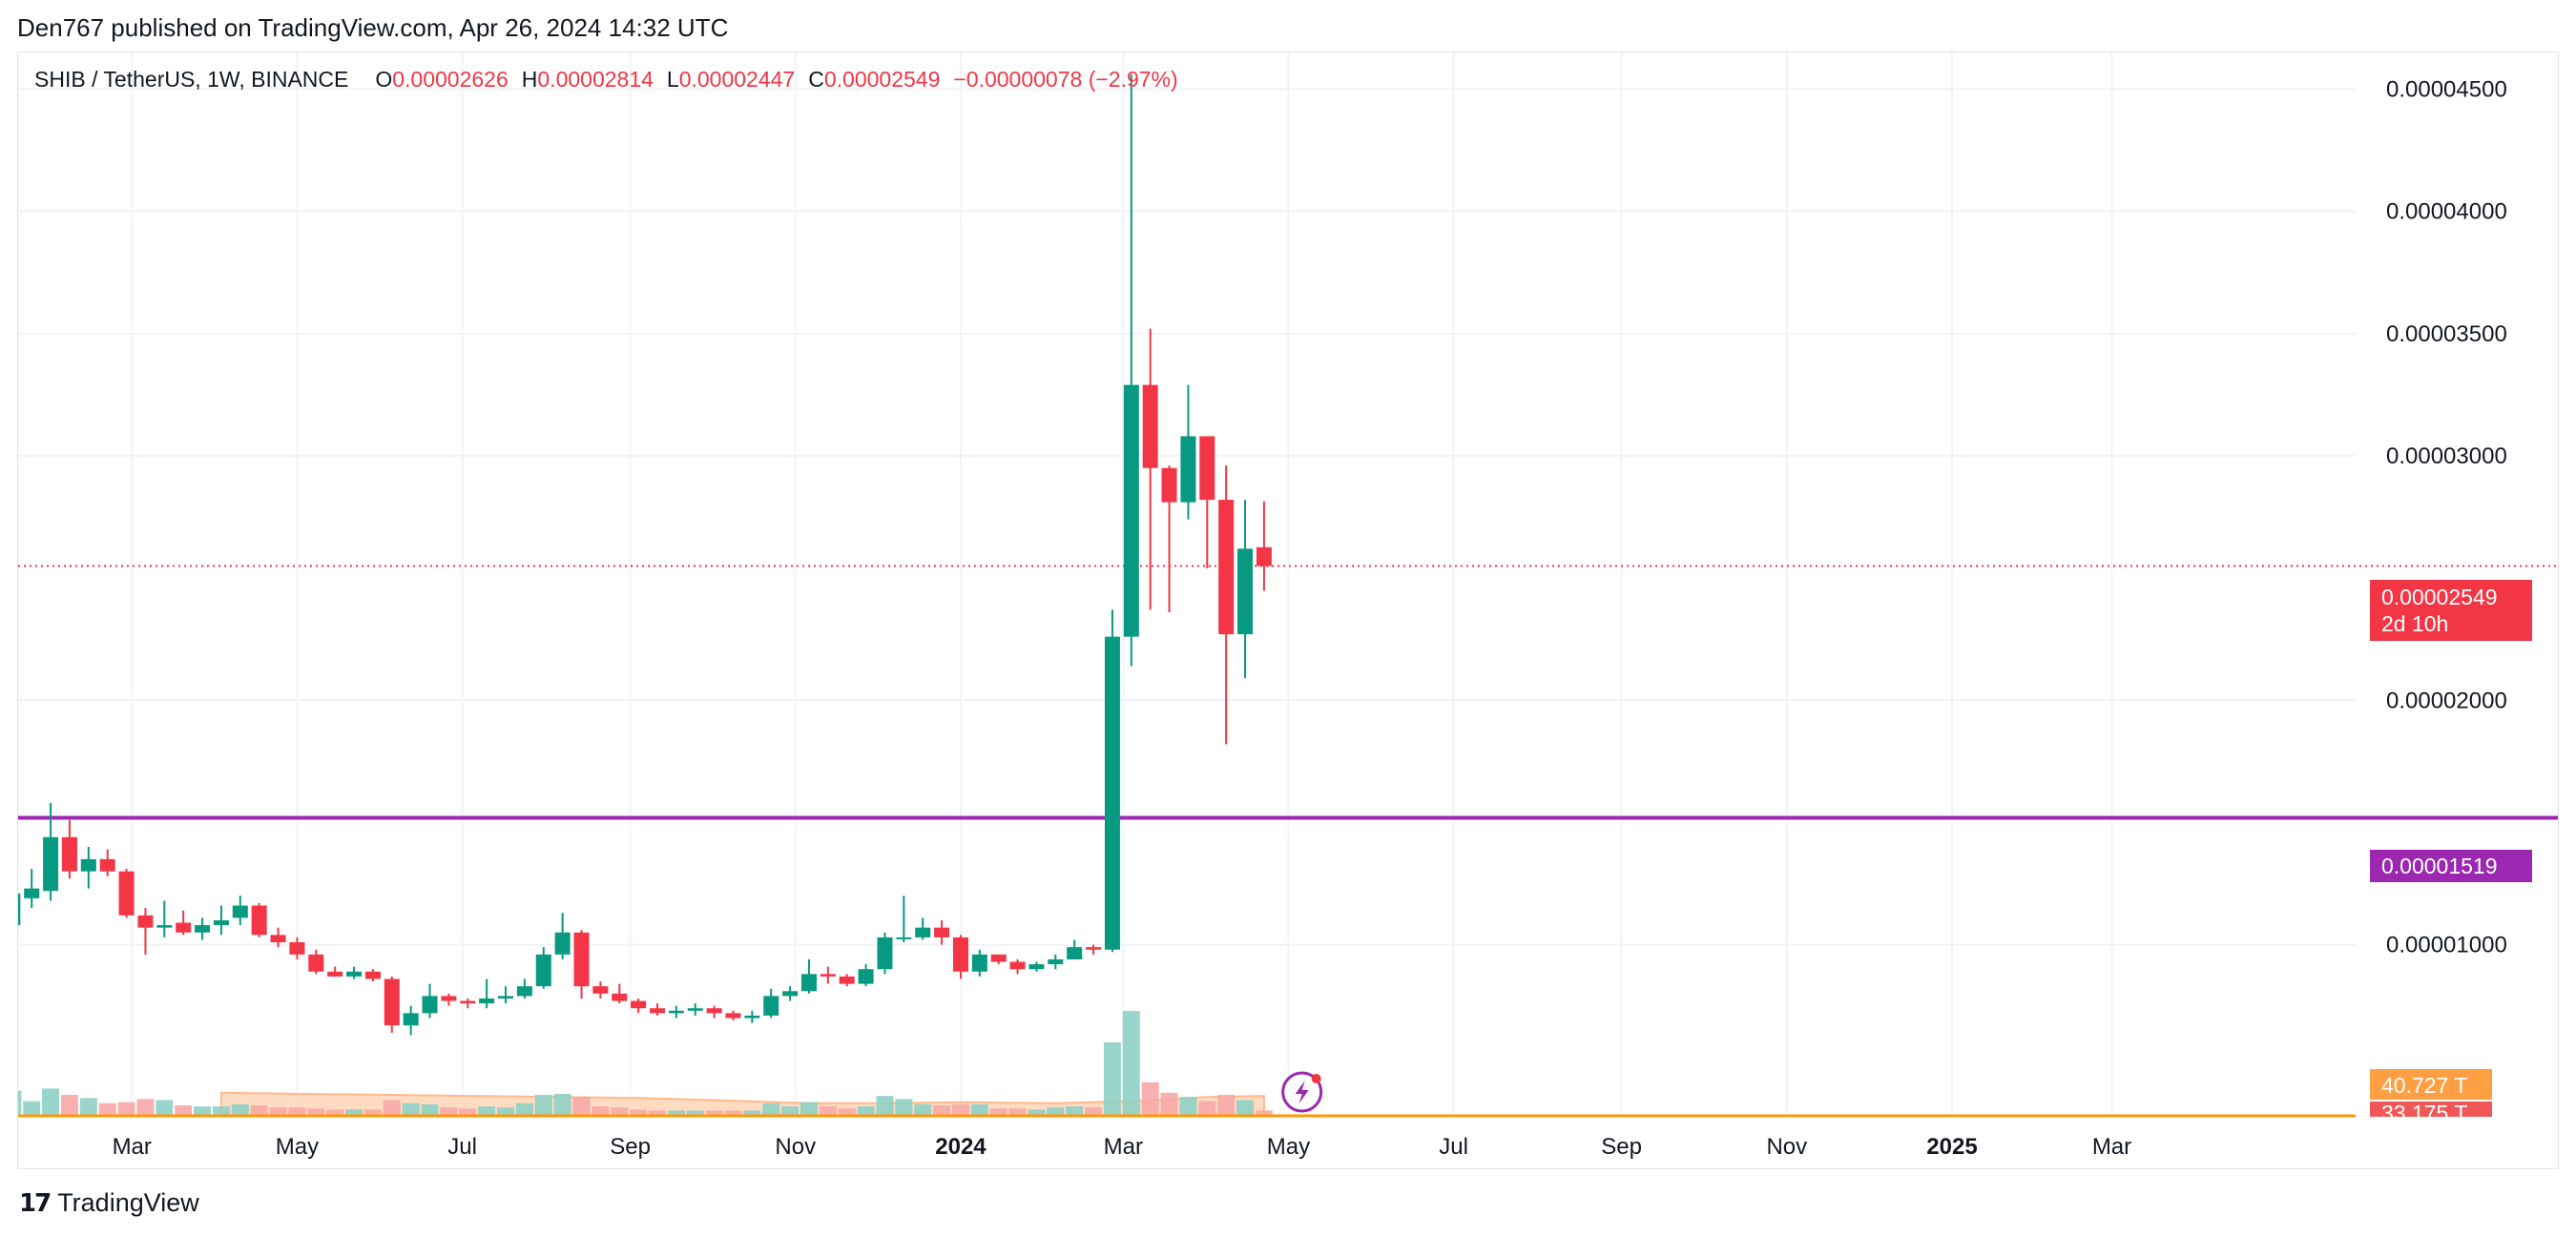  Describe the element at coordinates (2451, 866) in the screenshot. I see `level-price-badge: 0.00001519` at that location.